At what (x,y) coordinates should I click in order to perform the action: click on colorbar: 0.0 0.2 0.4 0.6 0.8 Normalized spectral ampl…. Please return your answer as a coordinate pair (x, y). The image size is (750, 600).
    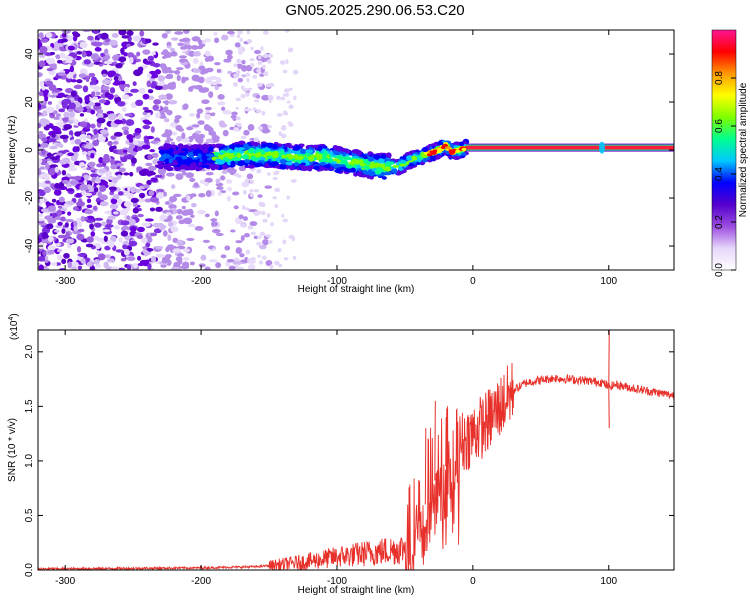
    Looking at the image, I should click on (730, 153).